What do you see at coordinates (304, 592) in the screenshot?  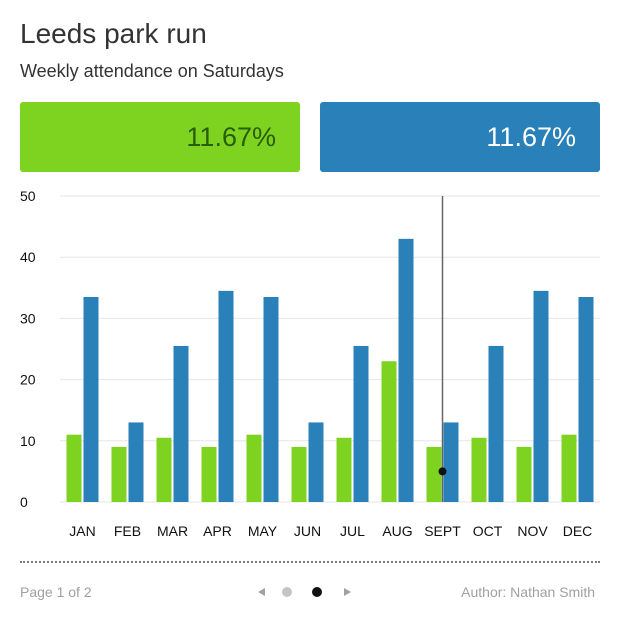 I see `pager` at bounding box center [304, 592].